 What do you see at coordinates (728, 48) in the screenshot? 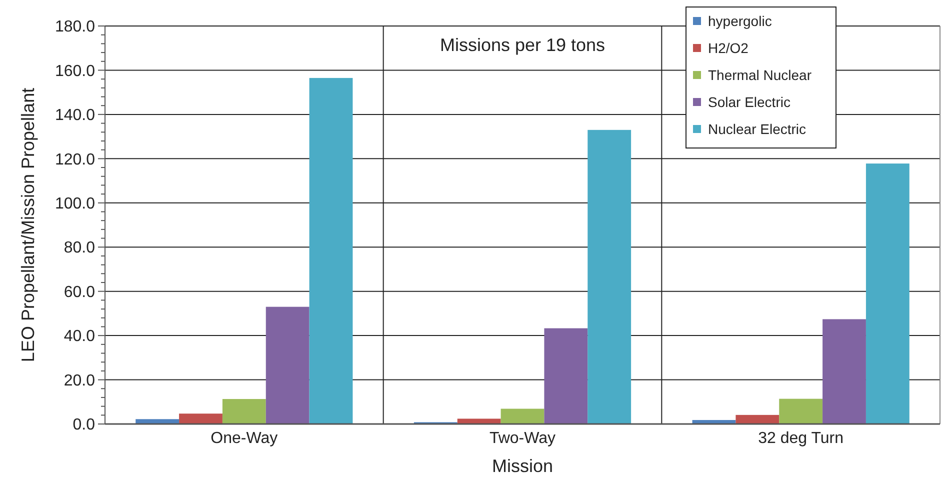
I see `legend-label: H2/O2` at bounding box center [728, 48].